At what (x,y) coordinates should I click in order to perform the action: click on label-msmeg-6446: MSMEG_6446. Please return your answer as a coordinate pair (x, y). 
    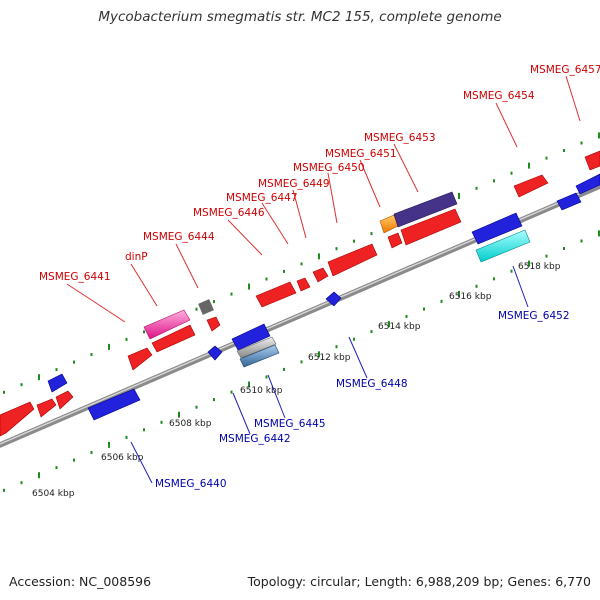
    Looking at the image, I should click on (229, 213).